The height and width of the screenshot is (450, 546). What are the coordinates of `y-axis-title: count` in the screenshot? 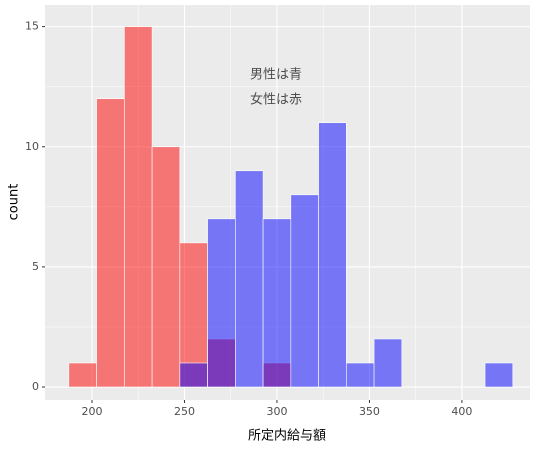 It's located at (14, 202).